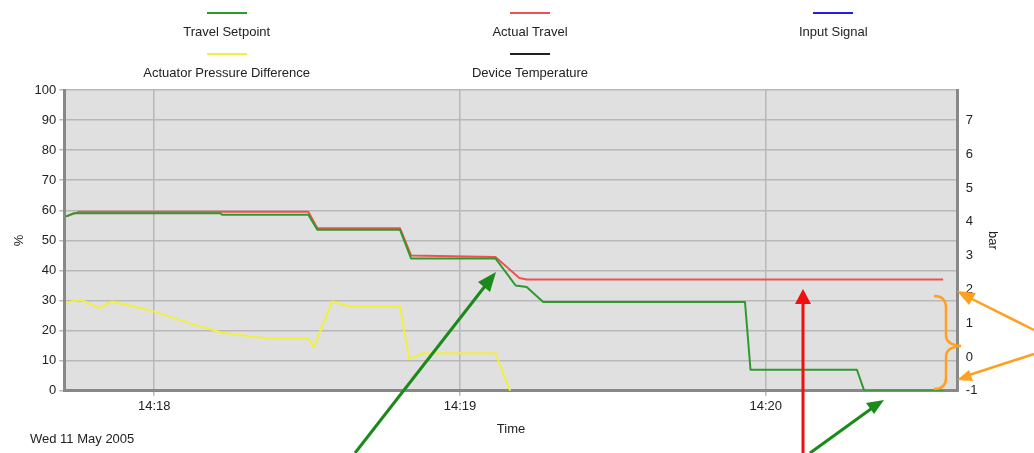 Image resolution: width=1034 pixels, height=453 pixels. I want to click on legend-label: Input Signal, so click(833, 31).